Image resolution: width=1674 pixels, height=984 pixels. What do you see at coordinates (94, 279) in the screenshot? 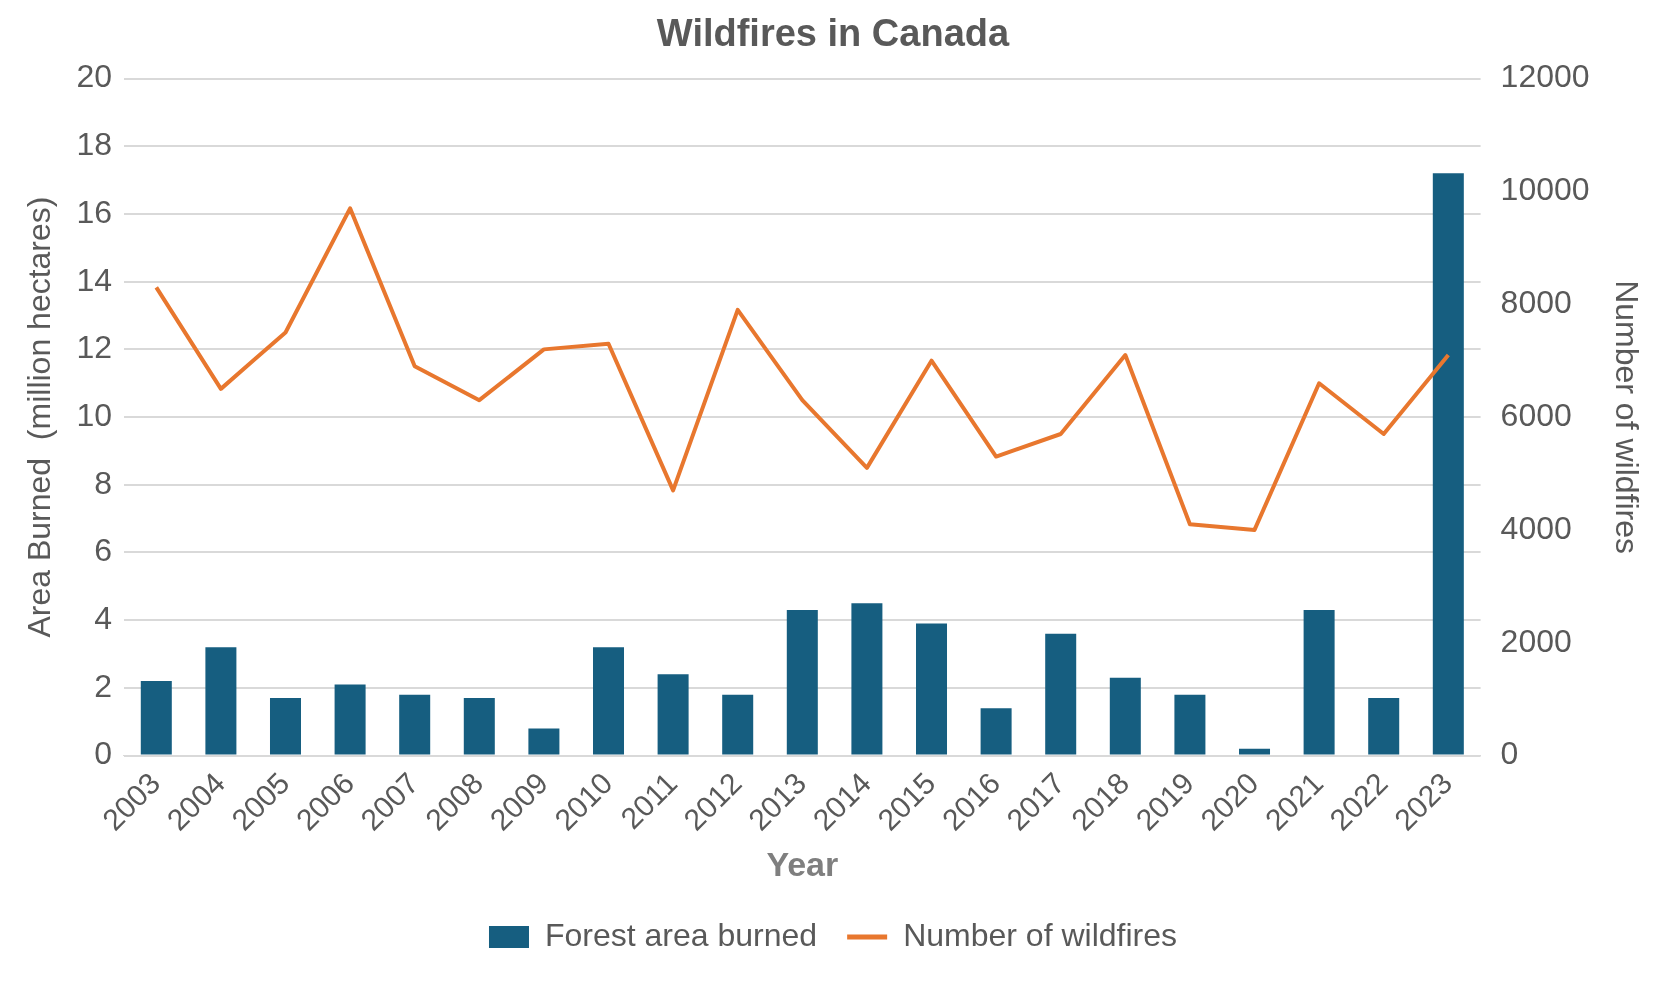
I see `y-tick-label: 14` at bounding box center [94, 279].